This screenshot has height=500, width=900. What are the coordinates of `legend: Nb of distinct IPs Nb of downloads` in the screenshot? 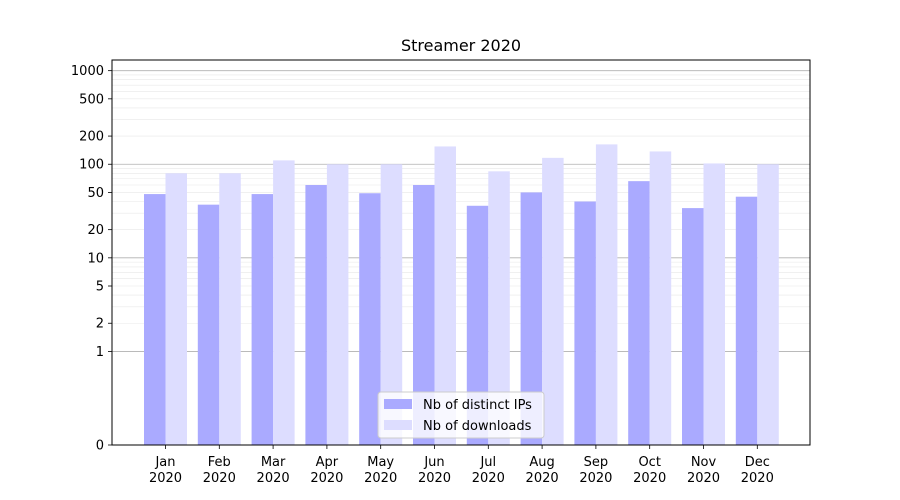 It's located at (461, 415).